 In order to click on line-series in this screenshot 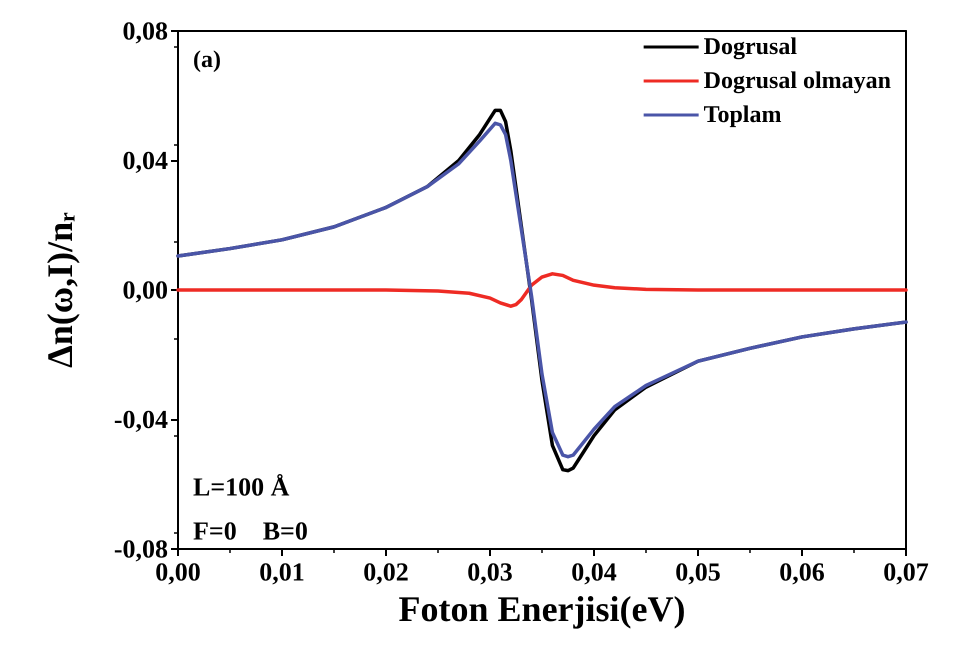, I will do `click(542, 290)`.